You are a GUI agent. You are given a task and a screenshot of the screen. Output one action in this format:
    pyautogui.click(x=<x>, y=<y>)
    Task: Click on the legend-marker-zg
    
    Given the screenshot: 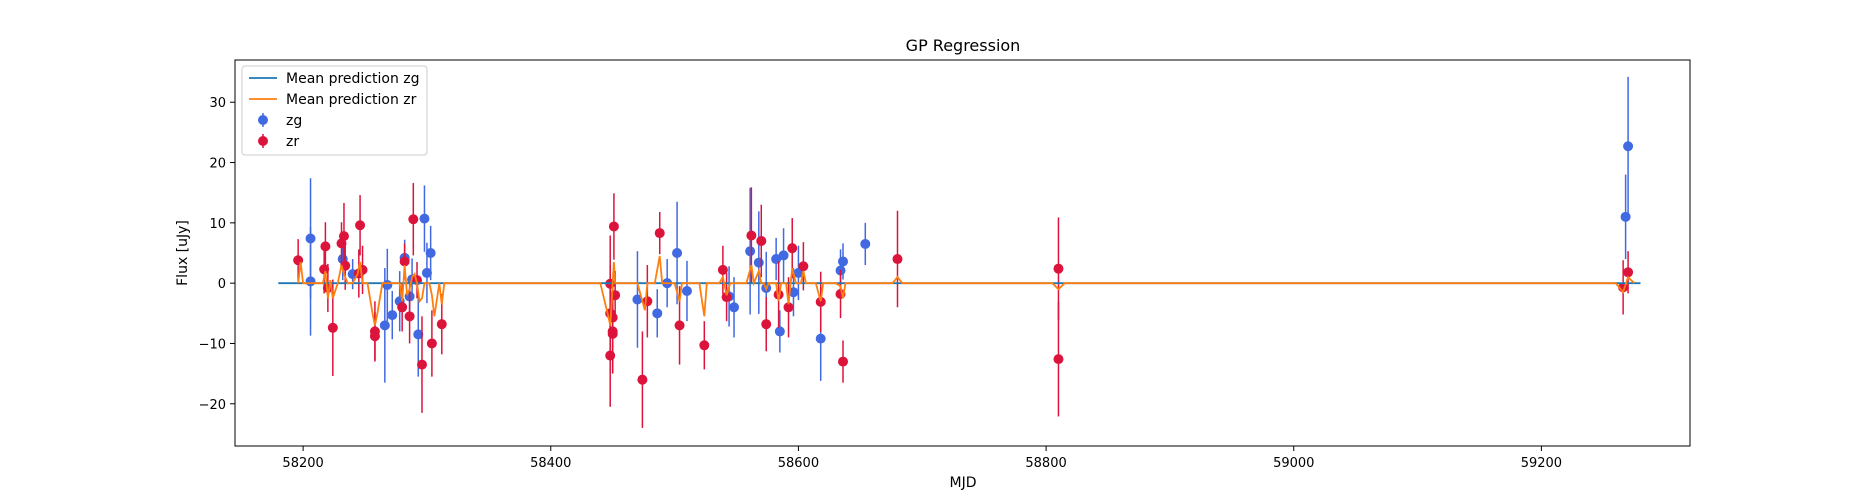 What is the action you would take?
    pyautogui.click(x=263, y=120)
    